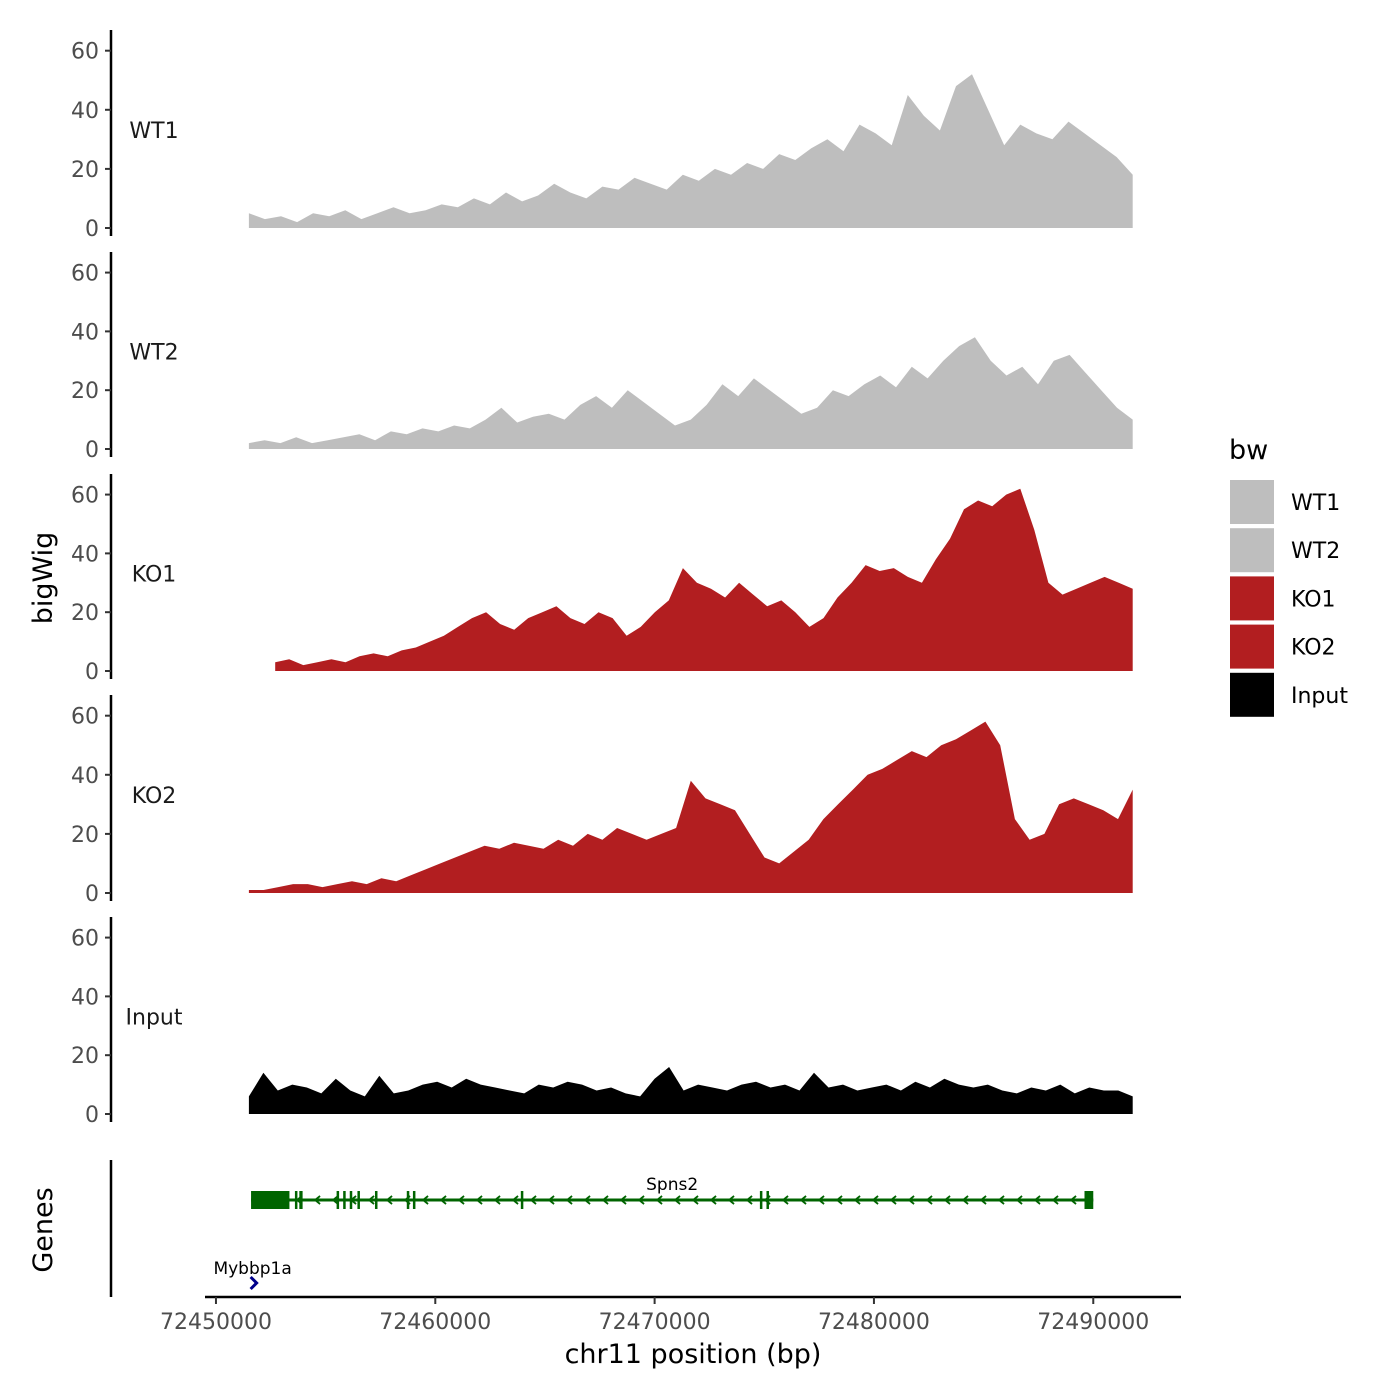 Image resolution: width=1400 pixels, height=1400 pixels. I want to click on legend-label: KO1, so click(1313, 599).